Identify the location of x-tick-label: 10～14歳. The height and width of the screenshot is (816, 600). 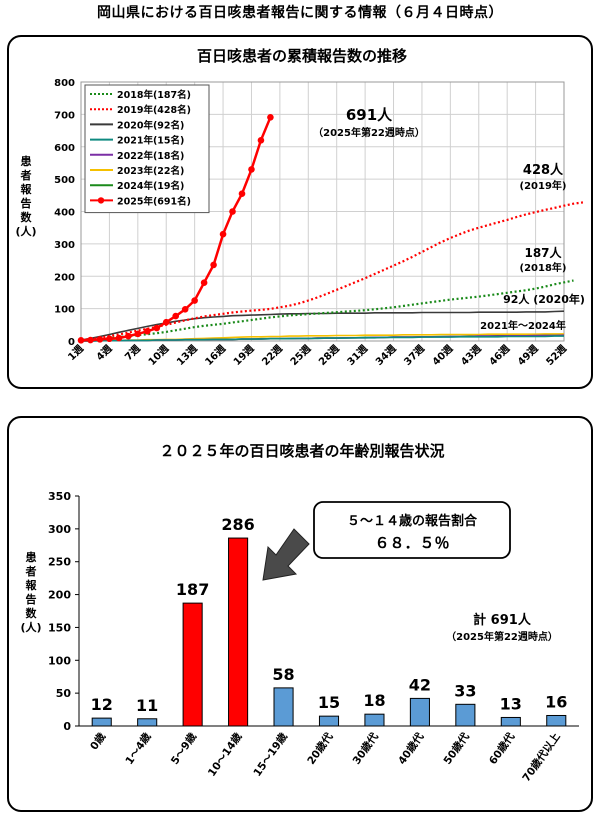
(225, 754).